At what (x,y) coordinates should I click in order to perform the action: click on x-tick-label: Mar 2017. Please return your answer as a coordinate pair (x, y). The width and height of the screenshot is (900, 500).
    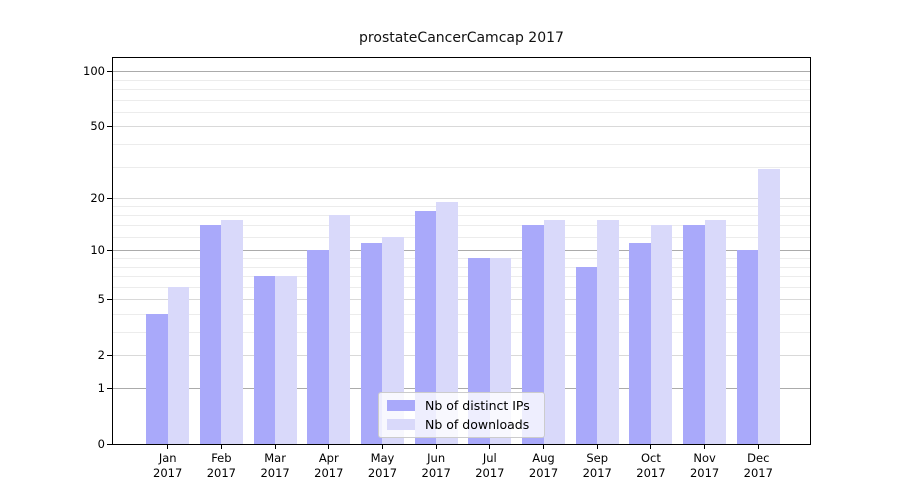
    Looking at the image, I should click on (275, 466).